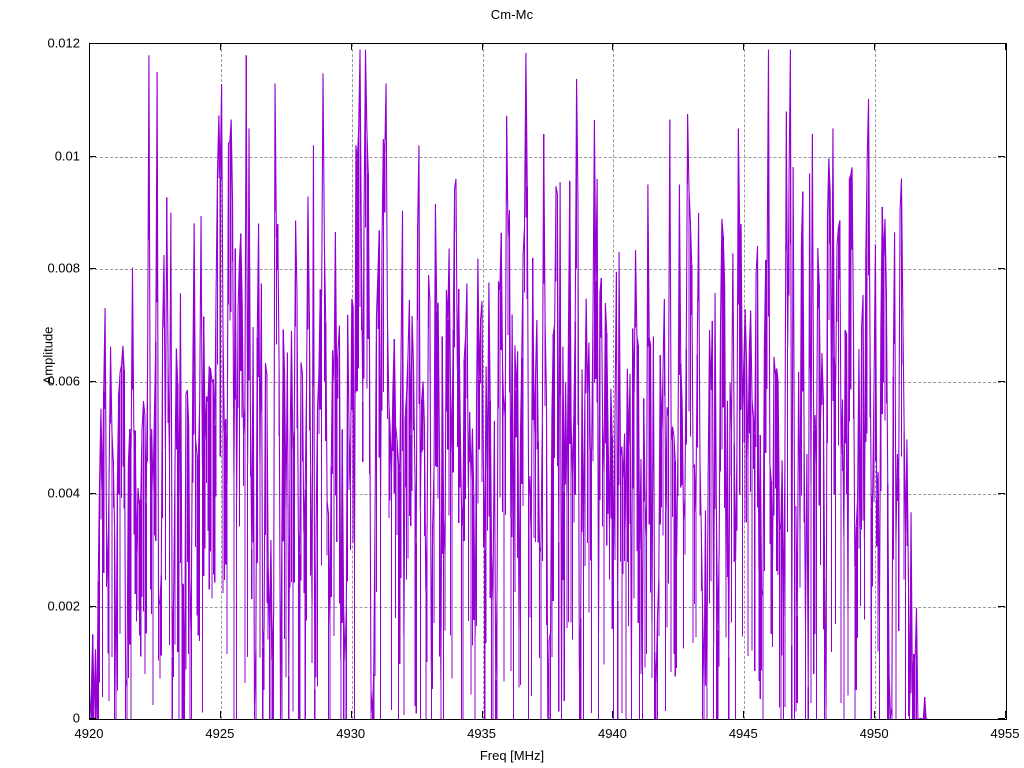 Image resolution: width=1024 pixels, height=768 pixels. I want to click on x-axis-title: Freq [MHz], so click(512, 755).